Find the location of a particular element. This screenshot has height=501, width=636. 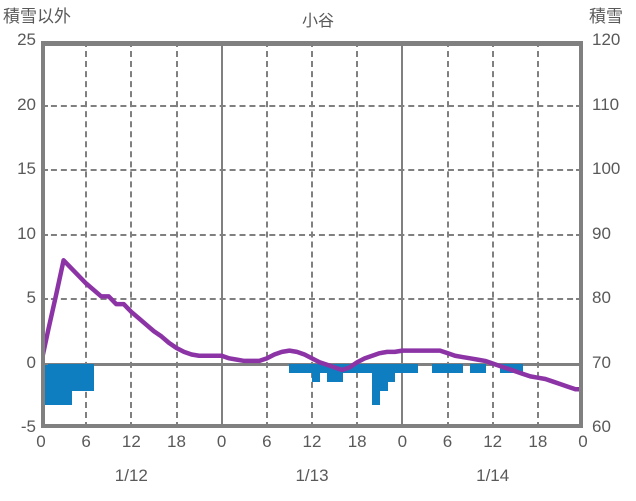

right-axis-title: 積雪 is located at coordinates (606, 16).